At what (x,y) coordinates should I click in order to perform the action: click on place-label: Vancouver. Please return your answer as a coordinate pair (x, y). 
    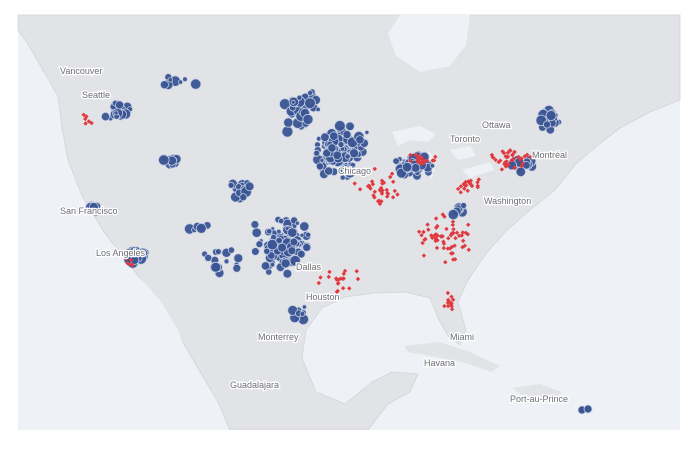
    Looking at the image, I should click on (81, 71).